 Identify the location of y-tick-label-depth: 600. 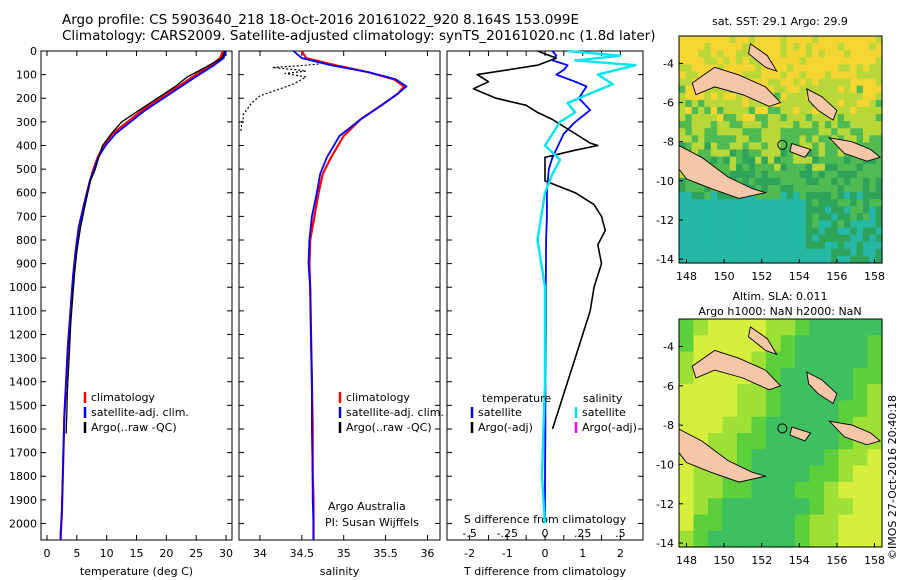
(26, 193).